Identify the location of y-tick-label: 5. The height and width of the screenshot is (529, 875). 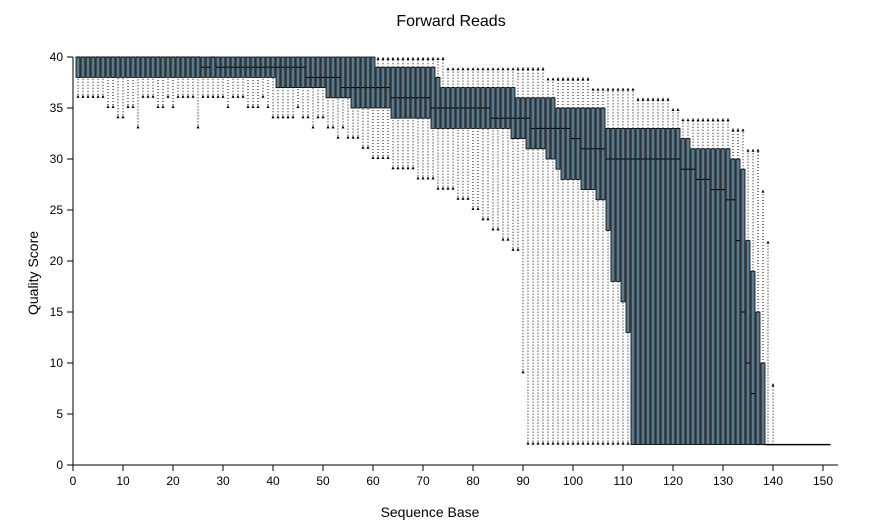
(59, 414).